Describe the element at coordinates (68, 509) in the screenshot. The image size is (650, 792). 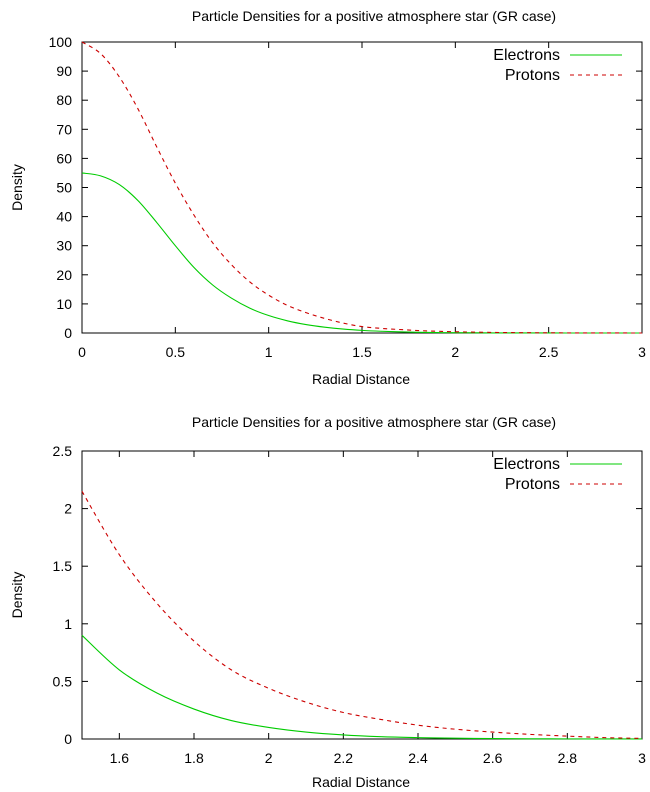
I see `y-tick-label: 2` at that location.